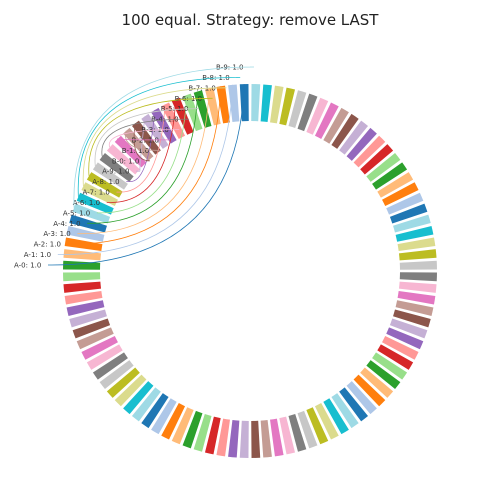 The height and width of the screenshot is (500, 500). What do you see at coordinates (37, 255) in the screenshot?
I see `slice-label: A-1: 1.0` at bounding box center [37, 255].